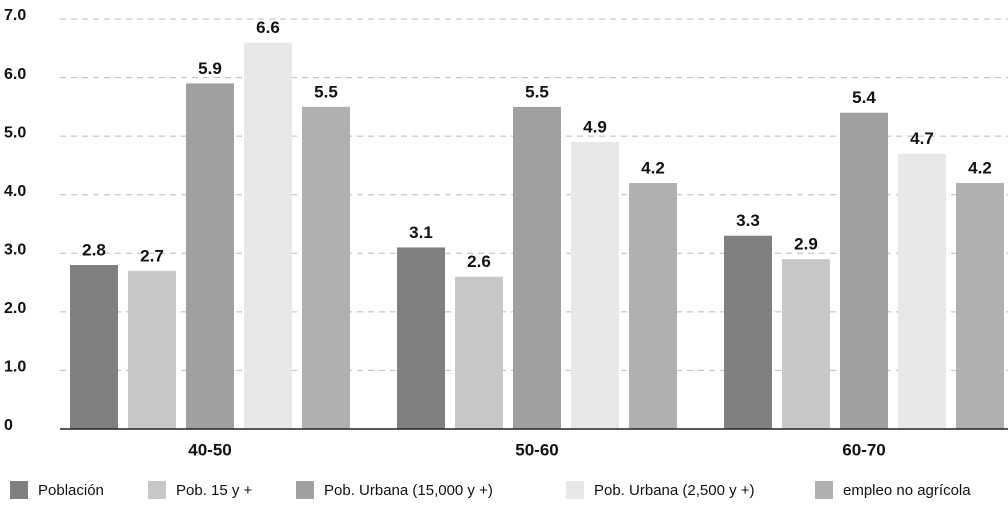 The image size is (1008, 505). What do you see at coordinates (863, 449) in the screenshot?
I see `x-tick-label: 60-70` at bounding box center [863, 449].